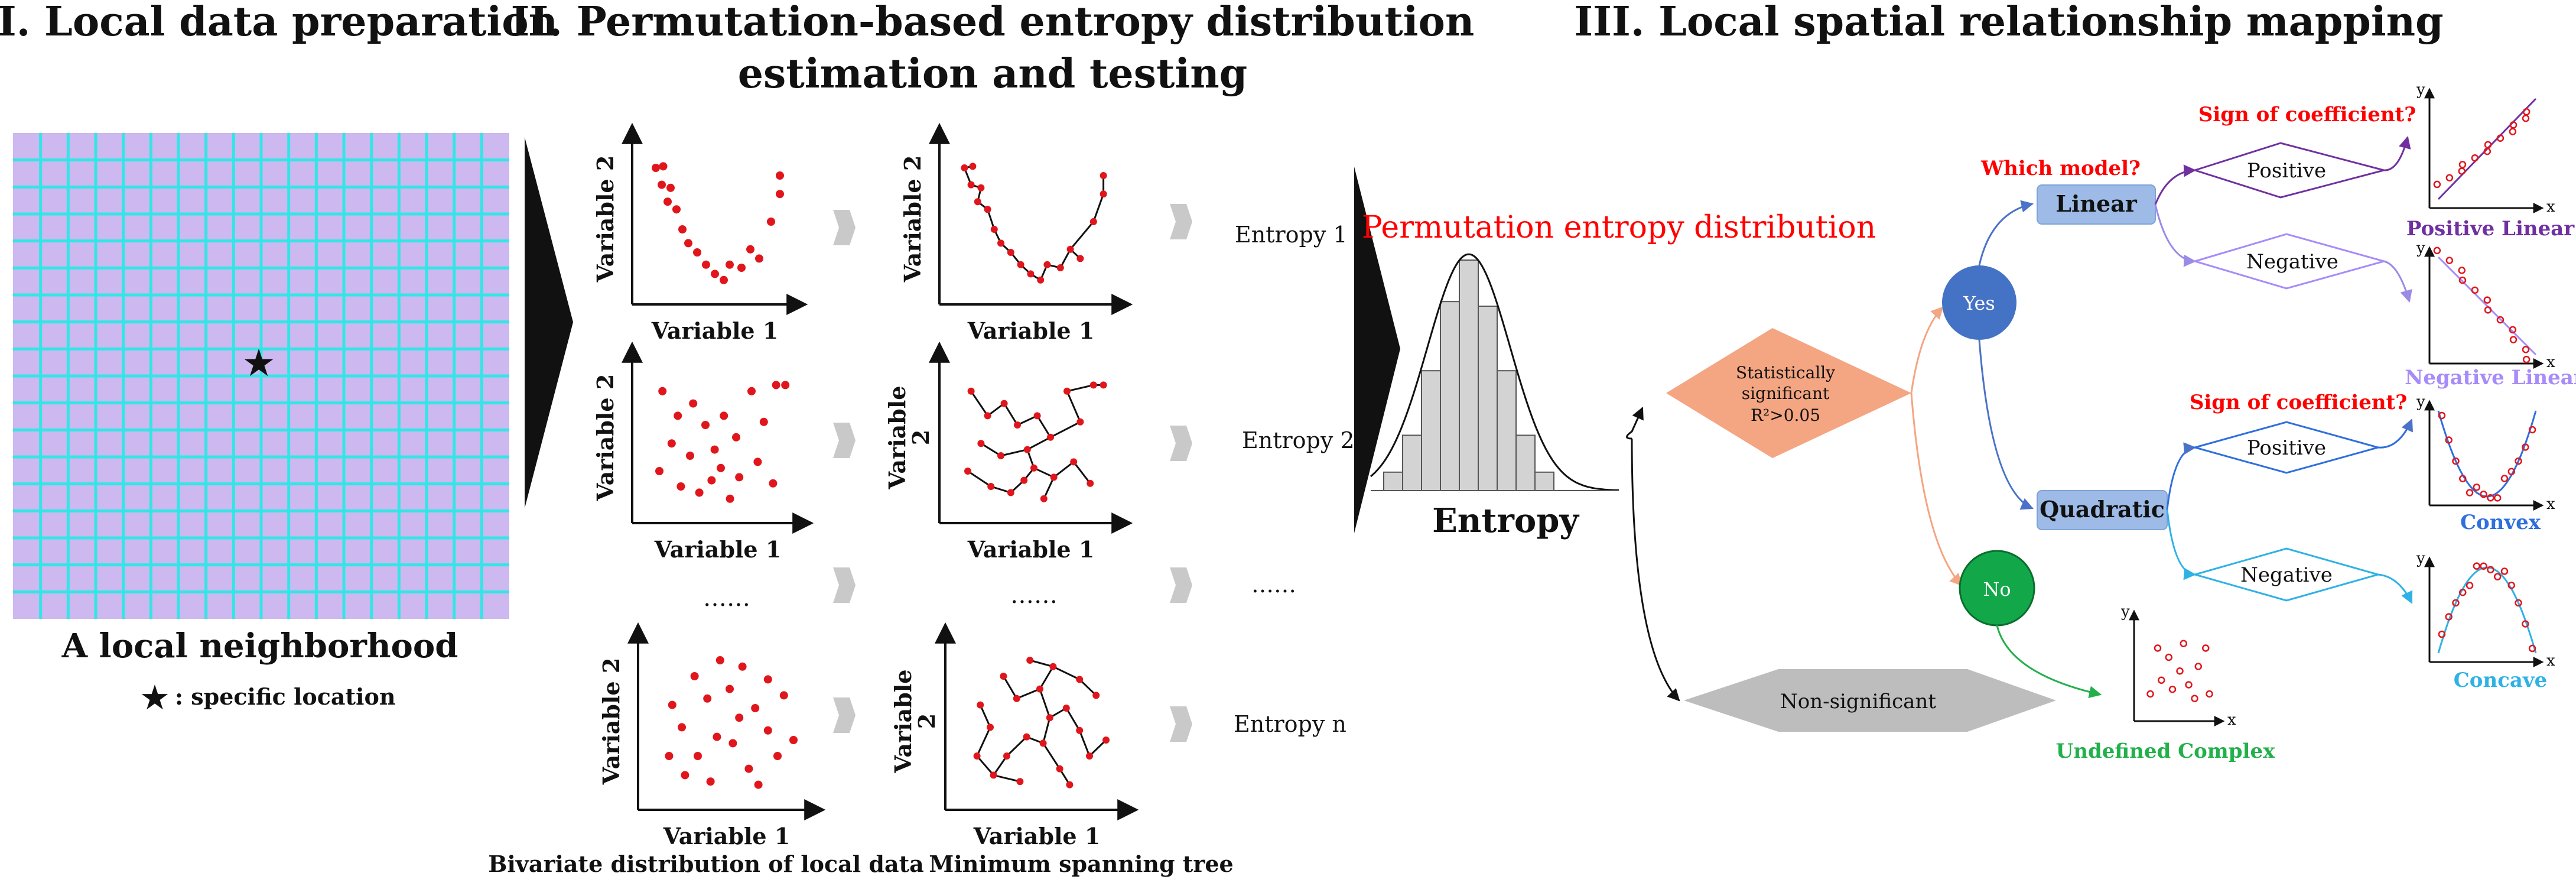 This screenshot has width=2576, height=889. I want to click on connector-yes-linear, so click(2006, 233).